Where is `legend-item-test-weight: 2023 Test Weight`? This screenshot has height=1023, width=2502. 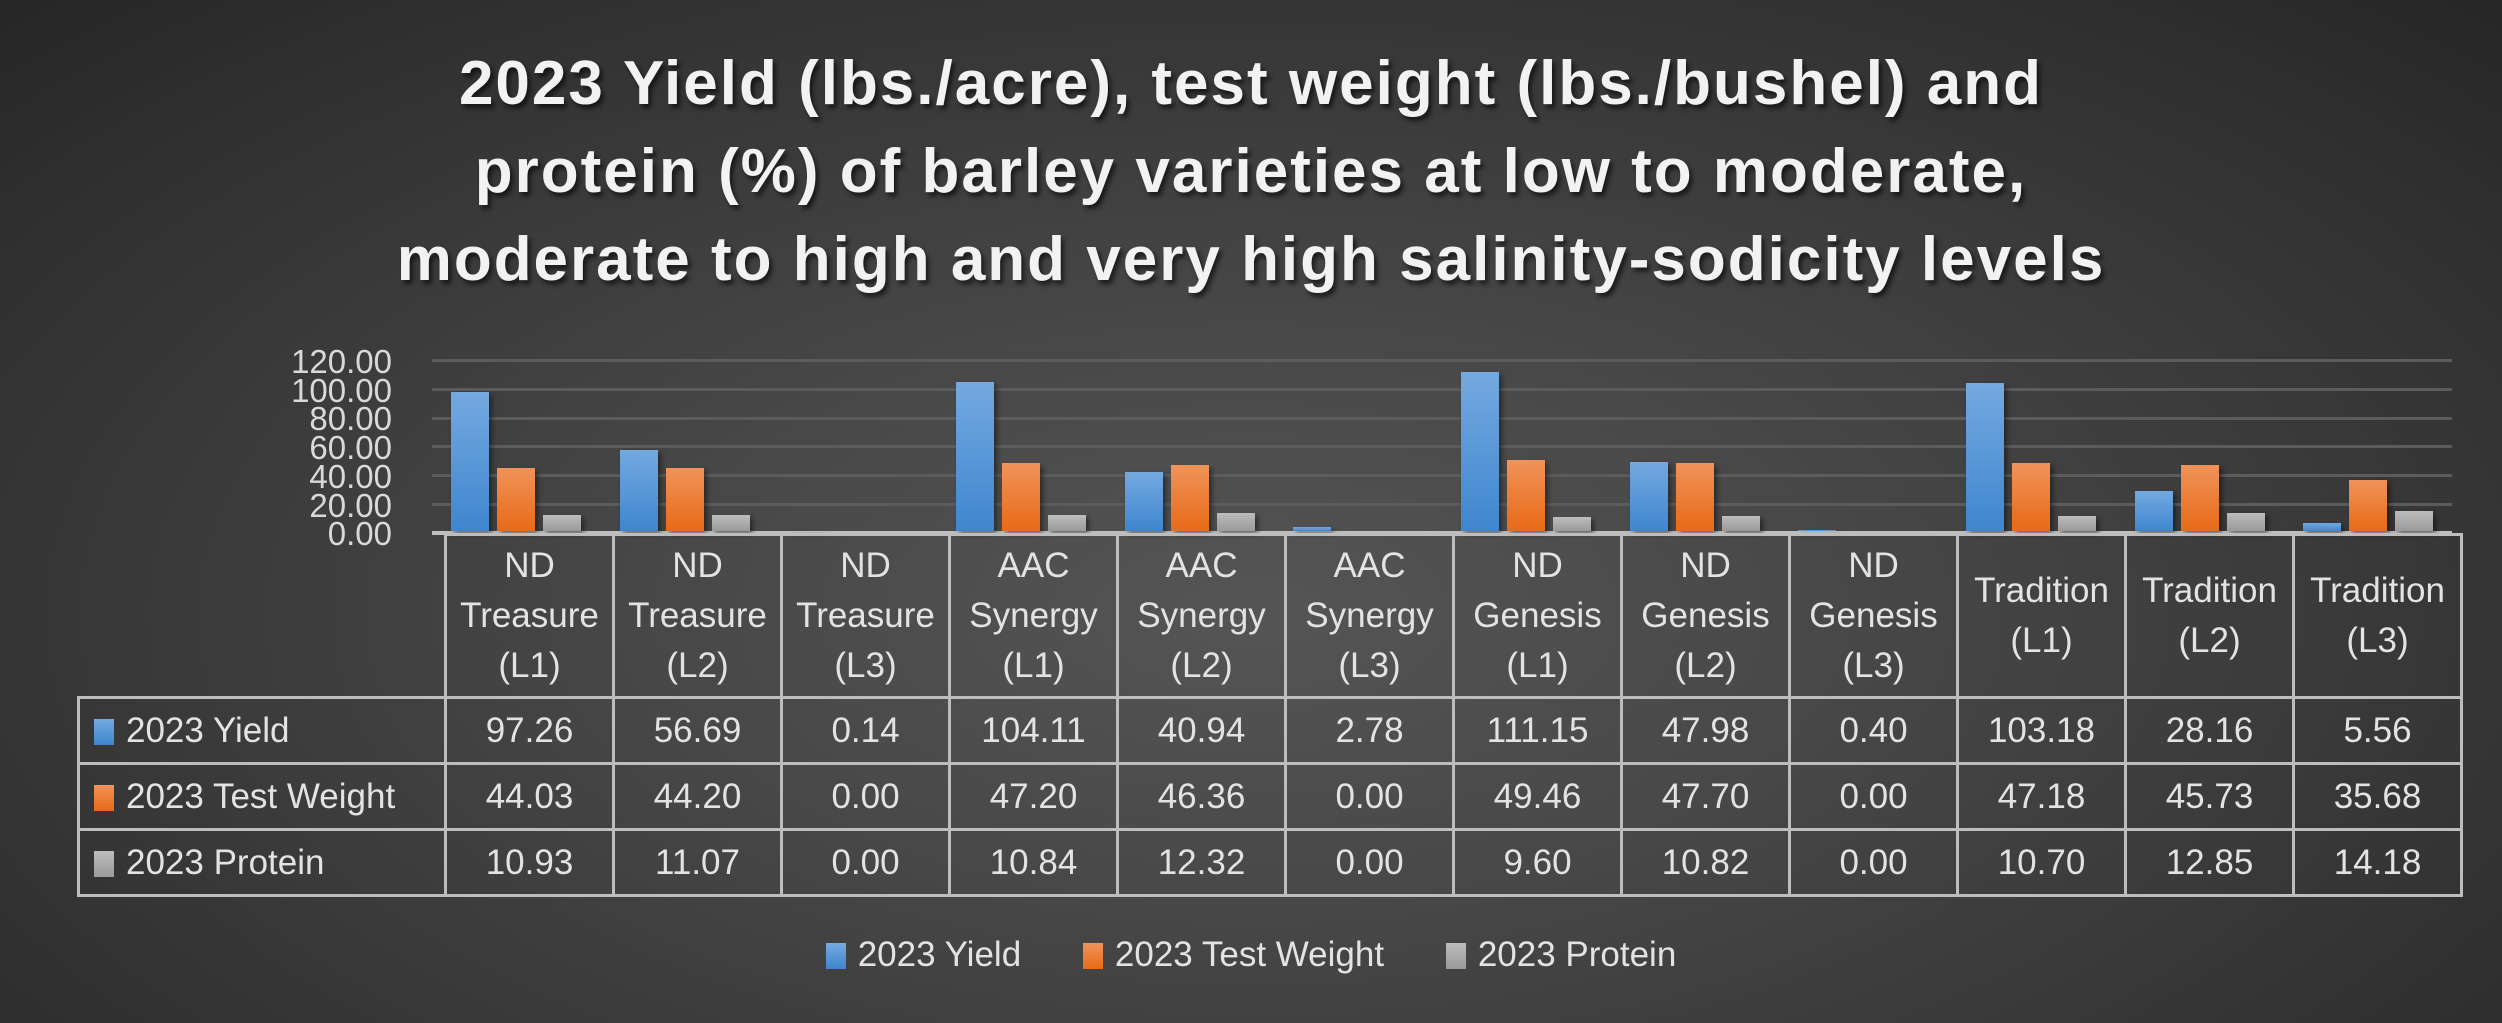
legend-item-test-weight: 2023 Test Weight is located at coordinates (1233, 955).